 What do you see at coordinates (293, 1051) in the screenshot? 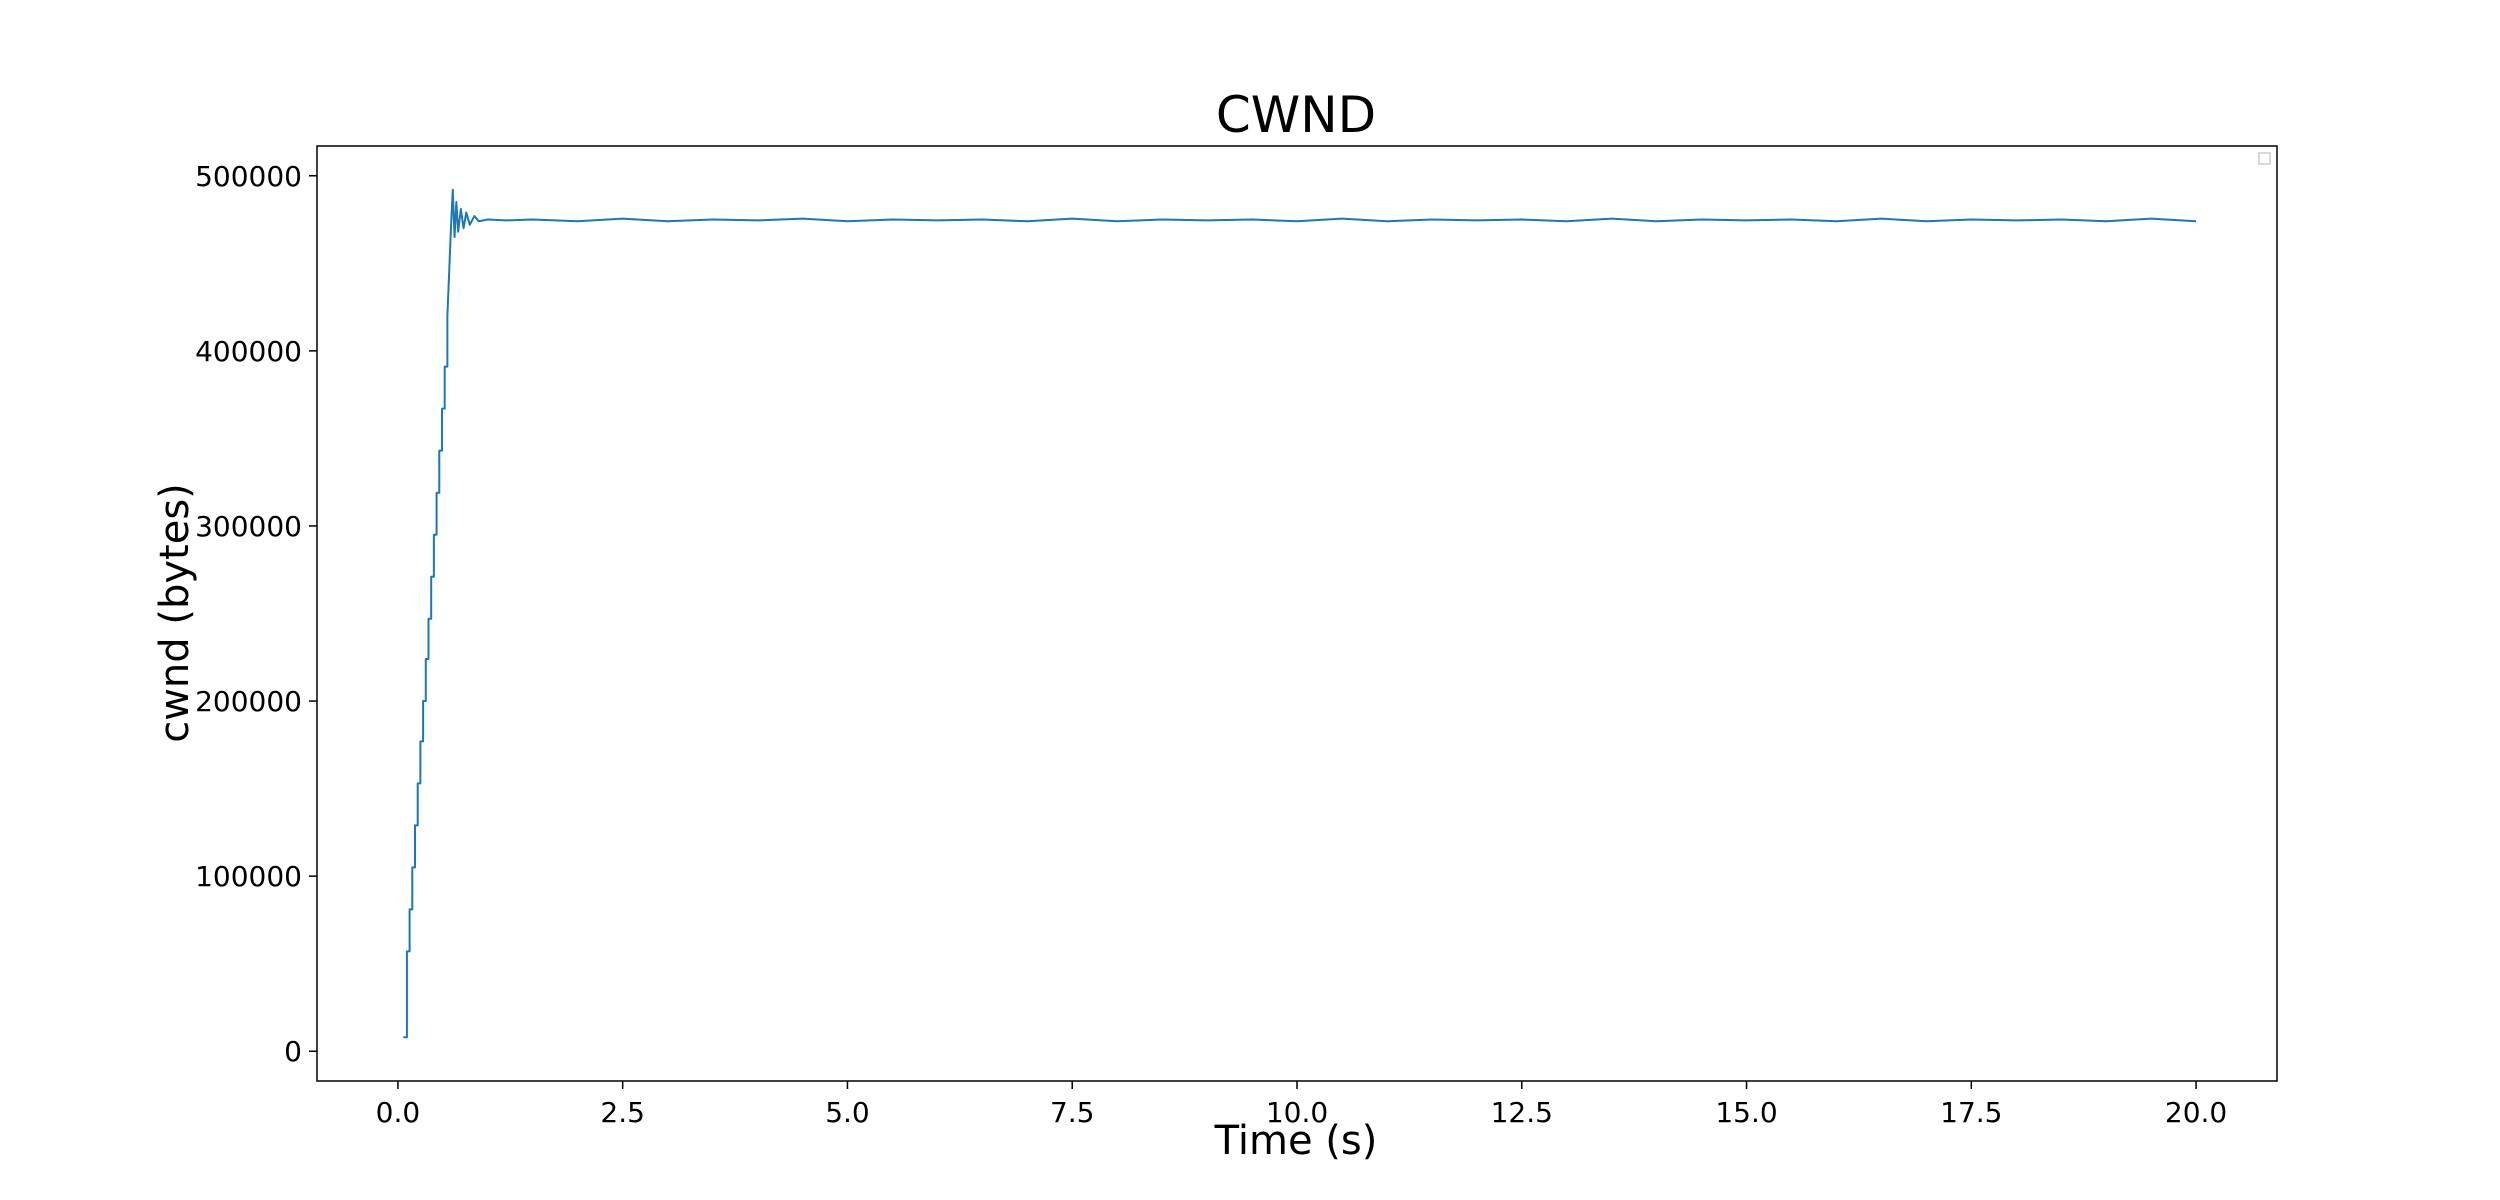
I see `y-tick-label: 0` at bounding box center [293, 1051].